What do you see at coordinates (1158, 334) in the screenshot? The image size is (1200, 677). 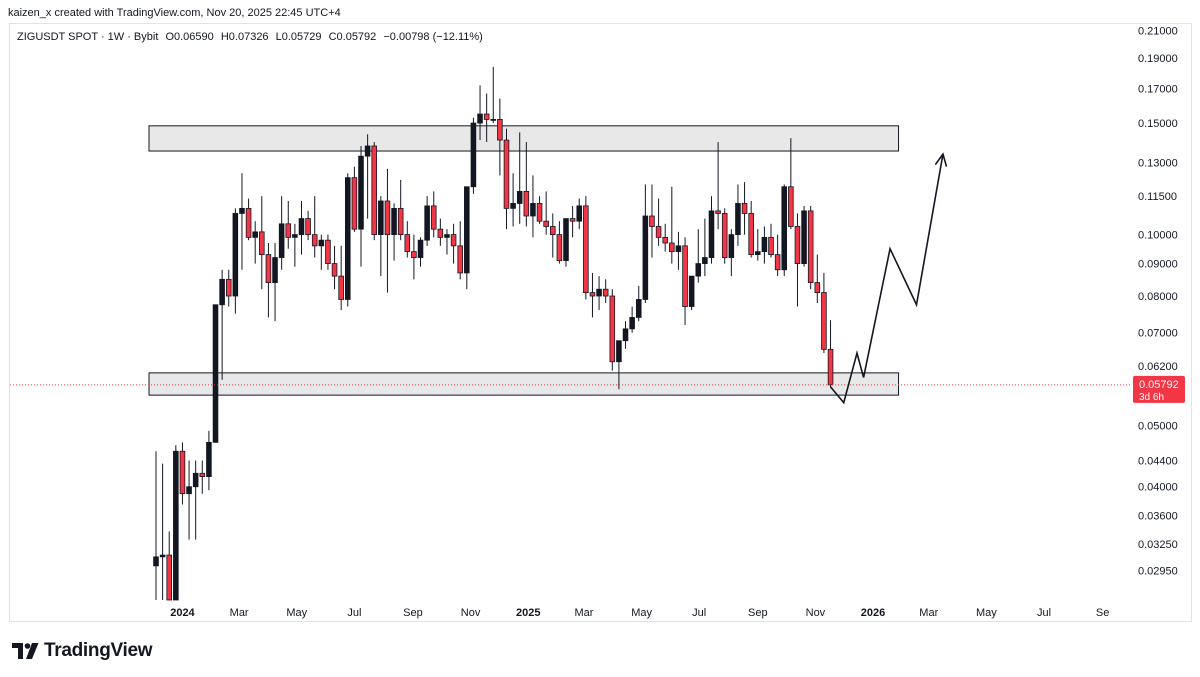 I see `y-tick-label: 0.07000` at bounding box center [1158, 334].